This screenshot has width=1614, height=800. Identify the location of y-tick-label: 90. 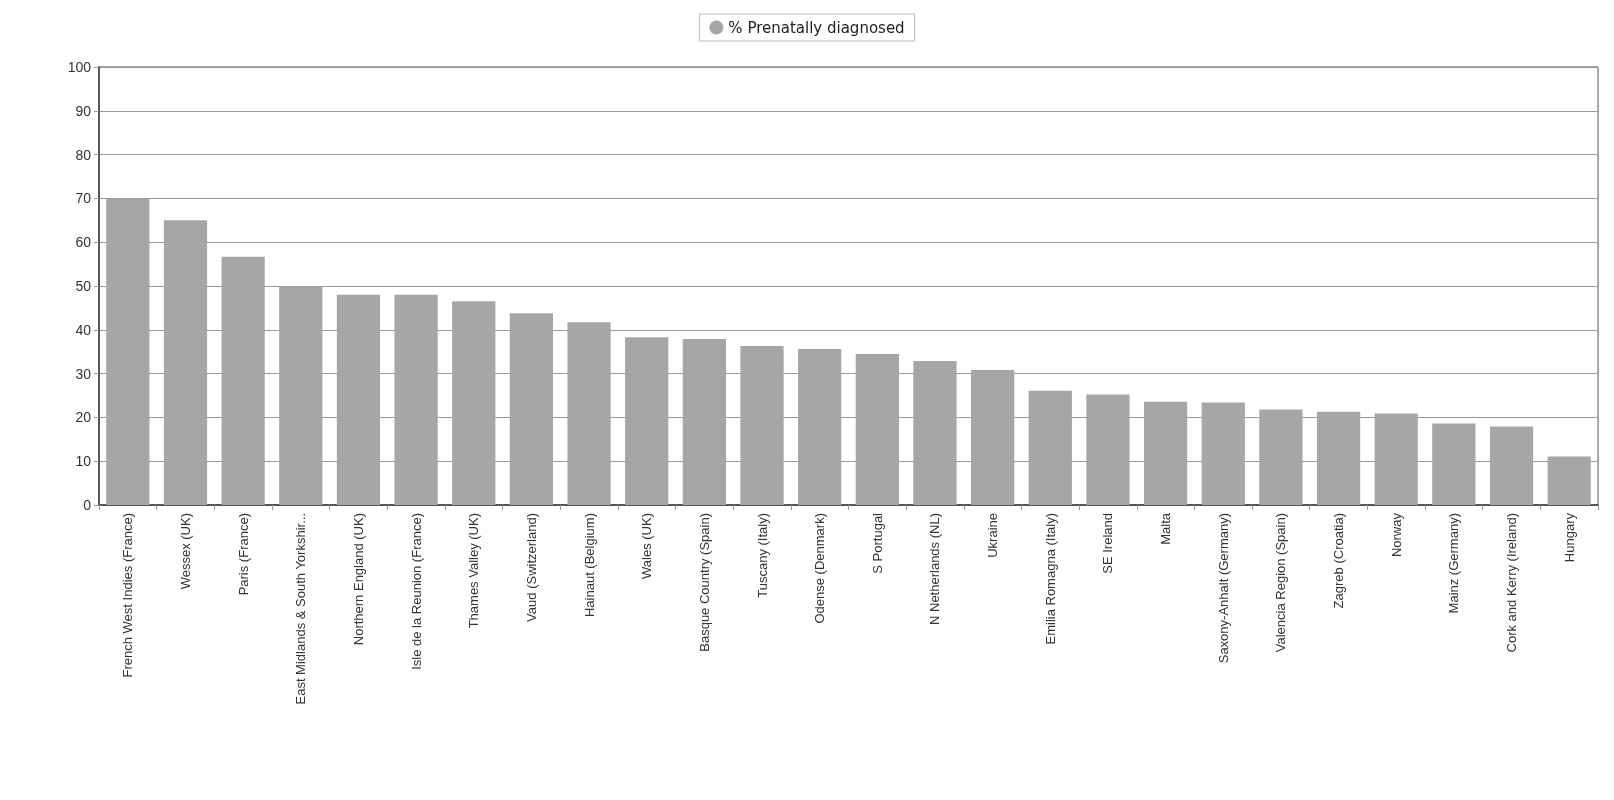
(83, 110).